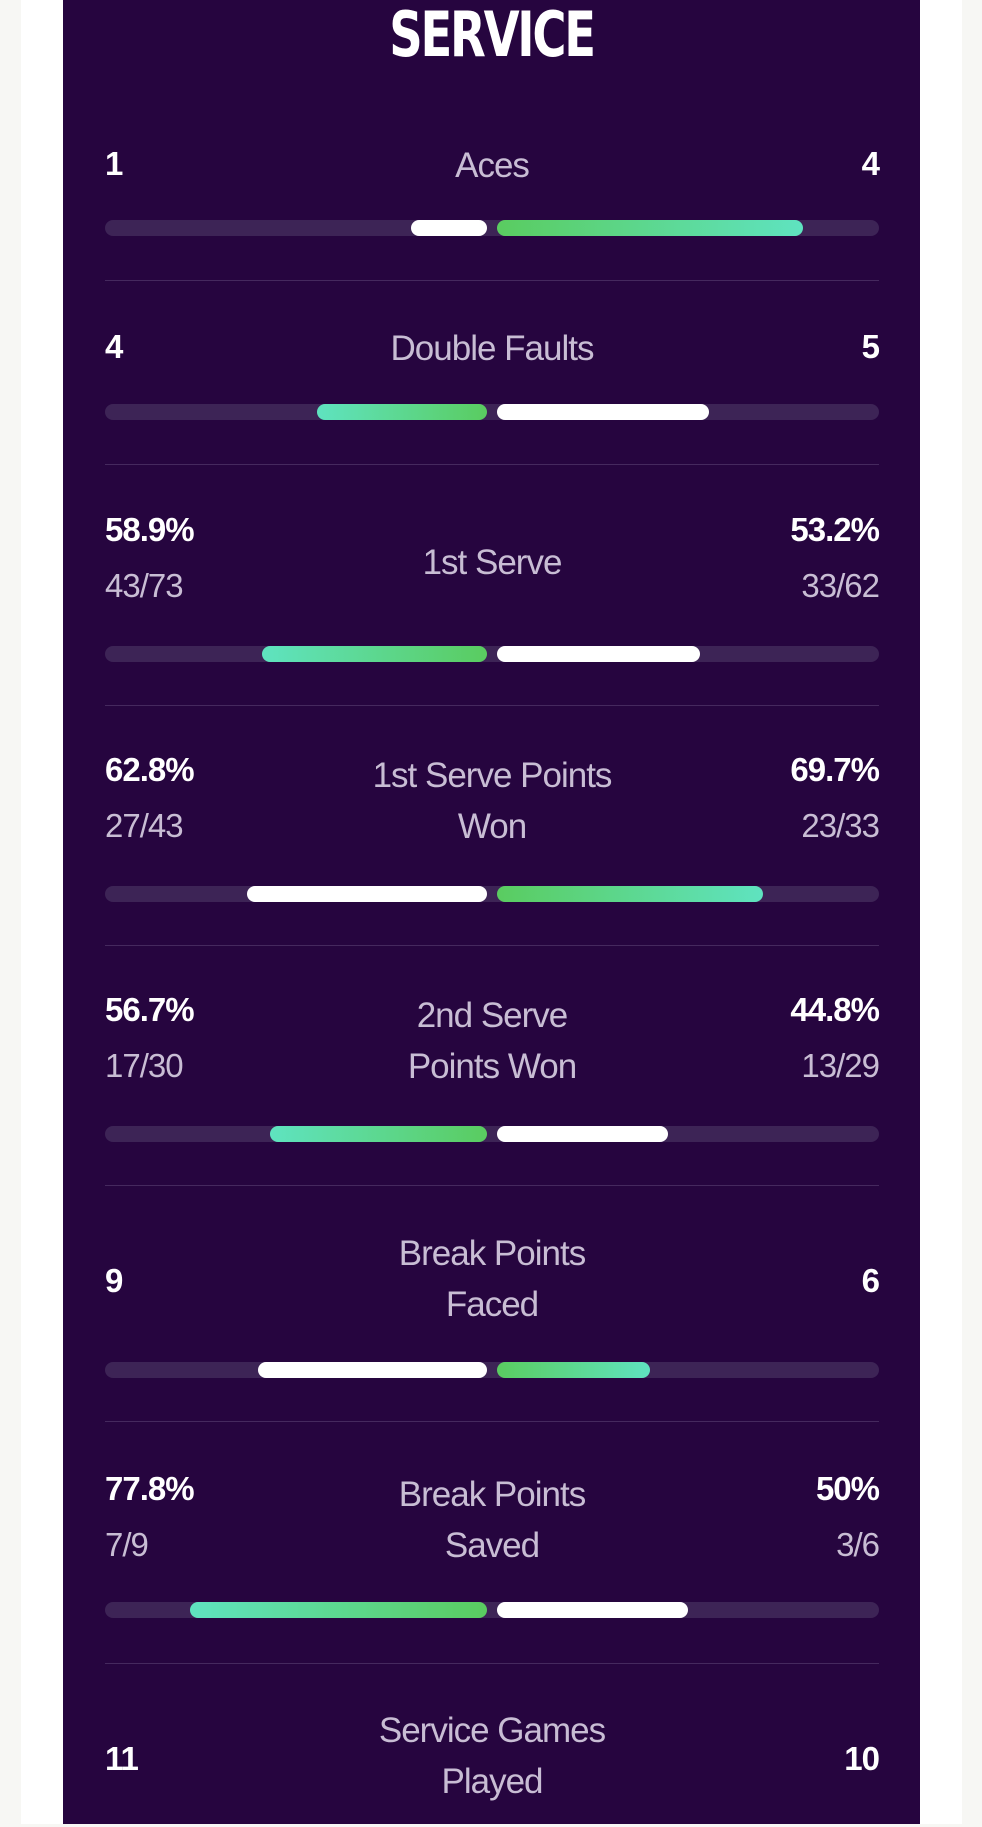  Describe the element at coordinates (144, 585) in the screenshot. I see `left-detail: 43/73` at that location.